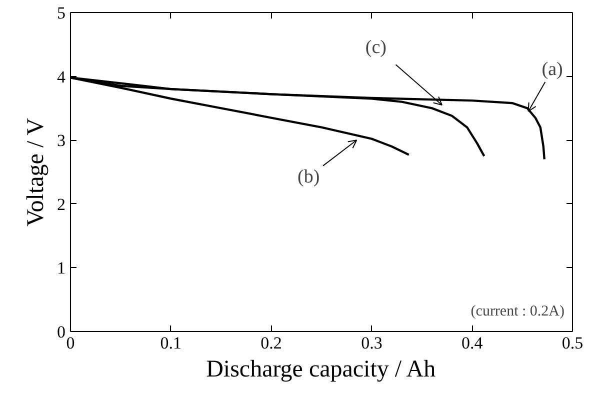 Image resolution: width=612 pixels, height=401 pixels. Describe the element at coordinates (371, 343) in the screenshot. I see `x-tick-label: 0.3` at that location.